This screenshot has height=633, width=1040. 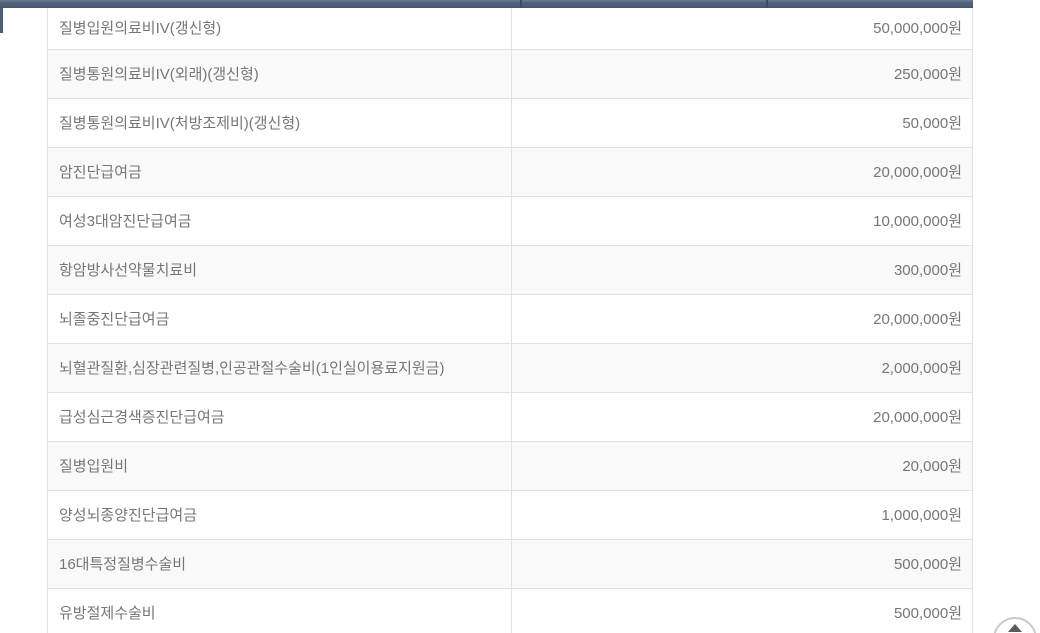 I want to click on coverage-name-cell: 뇌혈관질환,심장관련질병,인공관절수술비(1인실이용료지원금), so click(x=280, y=368).